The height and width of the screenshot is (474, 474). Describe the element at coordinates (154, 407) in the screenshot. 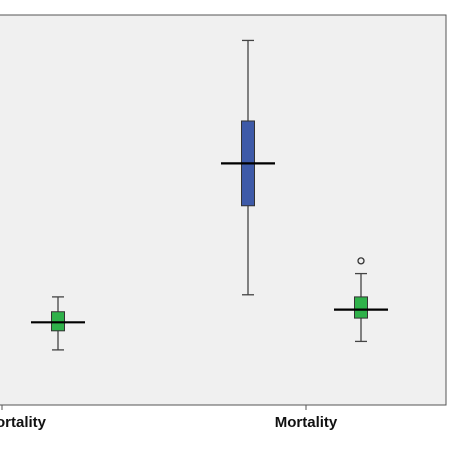

I see `x-axis-ticks` at that location.